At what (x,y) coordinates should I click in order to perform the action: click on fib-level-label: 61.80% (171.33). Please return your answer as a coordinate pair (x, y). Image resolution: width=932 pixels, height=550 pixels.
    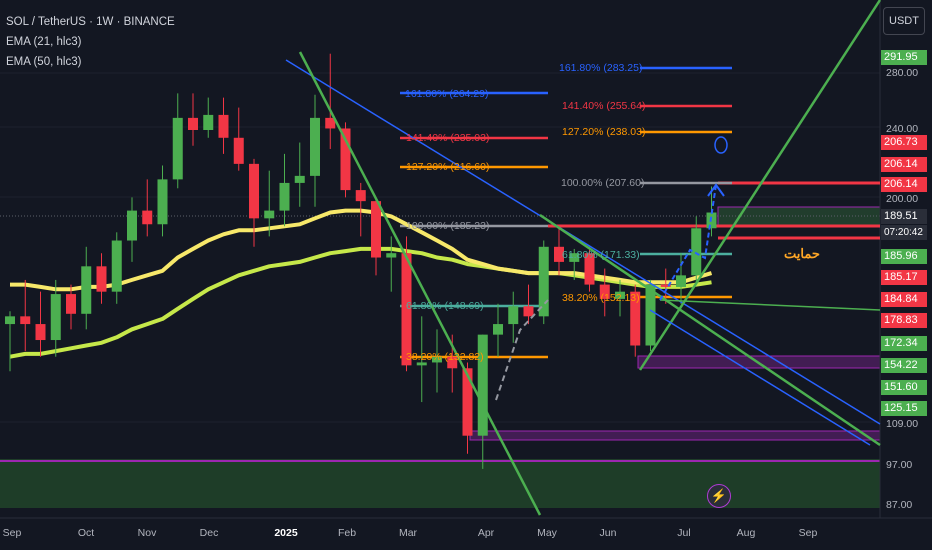
    Looking at the image, I should click on (601, 255).